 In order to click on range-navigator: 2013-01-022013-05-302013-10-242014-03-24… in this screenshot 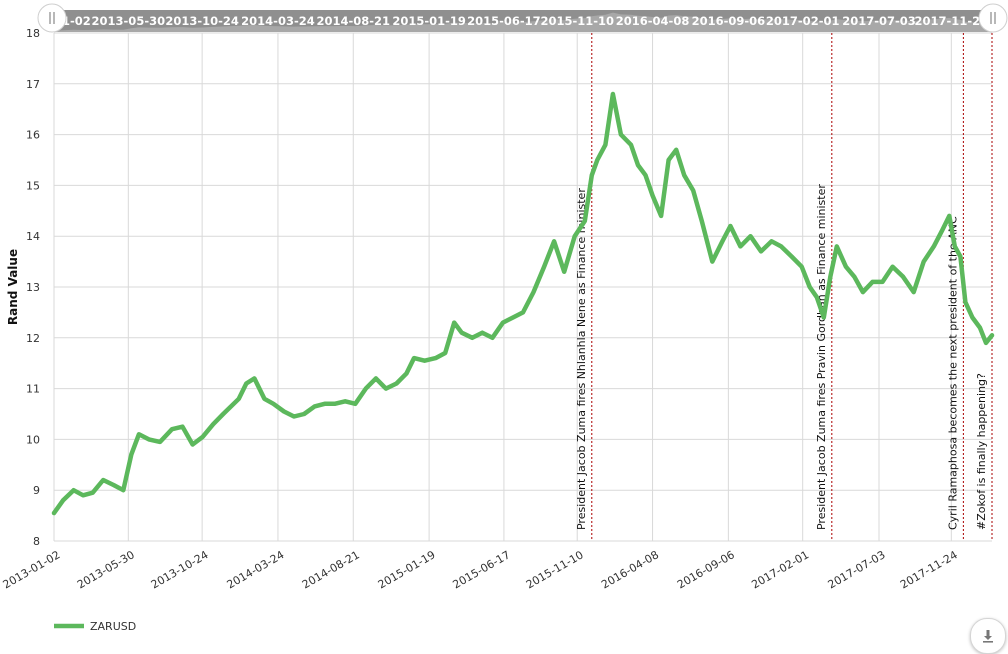, I will do `click(512, 18)`.